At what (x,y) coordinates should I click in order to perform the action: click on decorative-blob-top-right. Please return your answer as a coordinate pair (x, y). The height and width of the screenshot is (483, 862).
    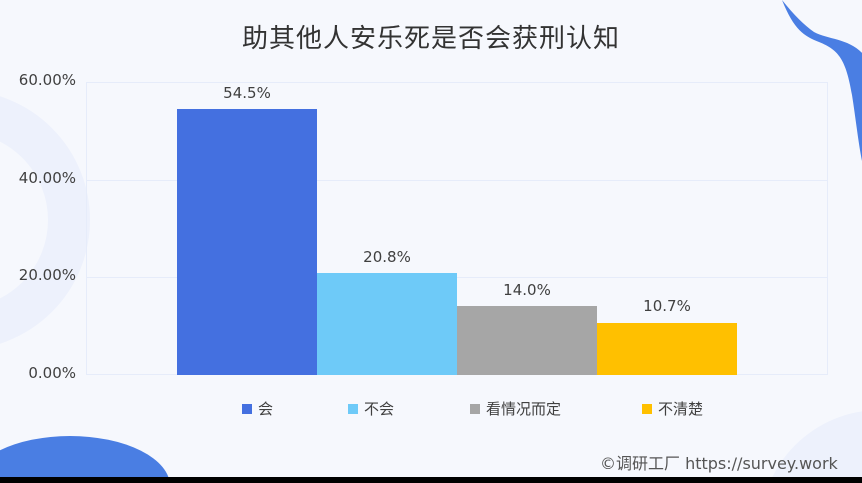
    Looking at the image, I should click on (822, 80).